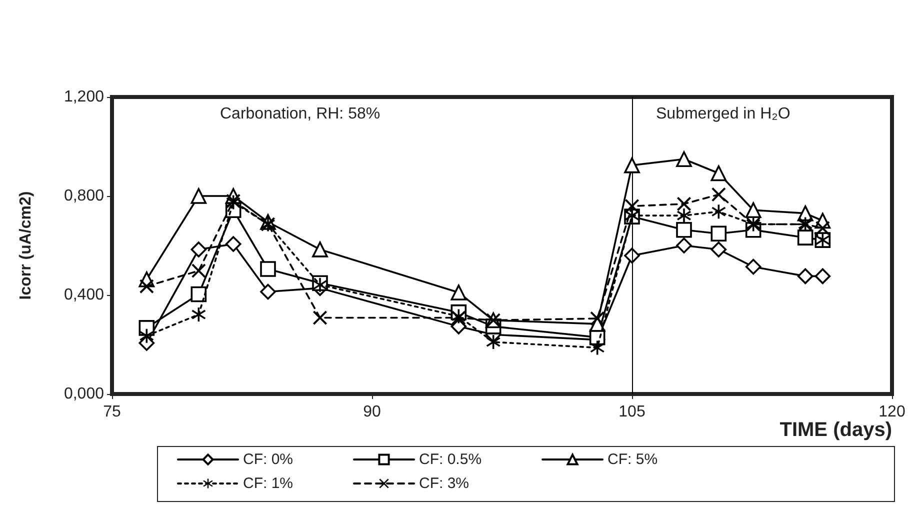 The width and height of the screenshot is (909, 527). What do you see at coordinates (450, 459) in the screenshot?
I see `legend-label: CF: 0.5%` at bounding box center [450, 459].